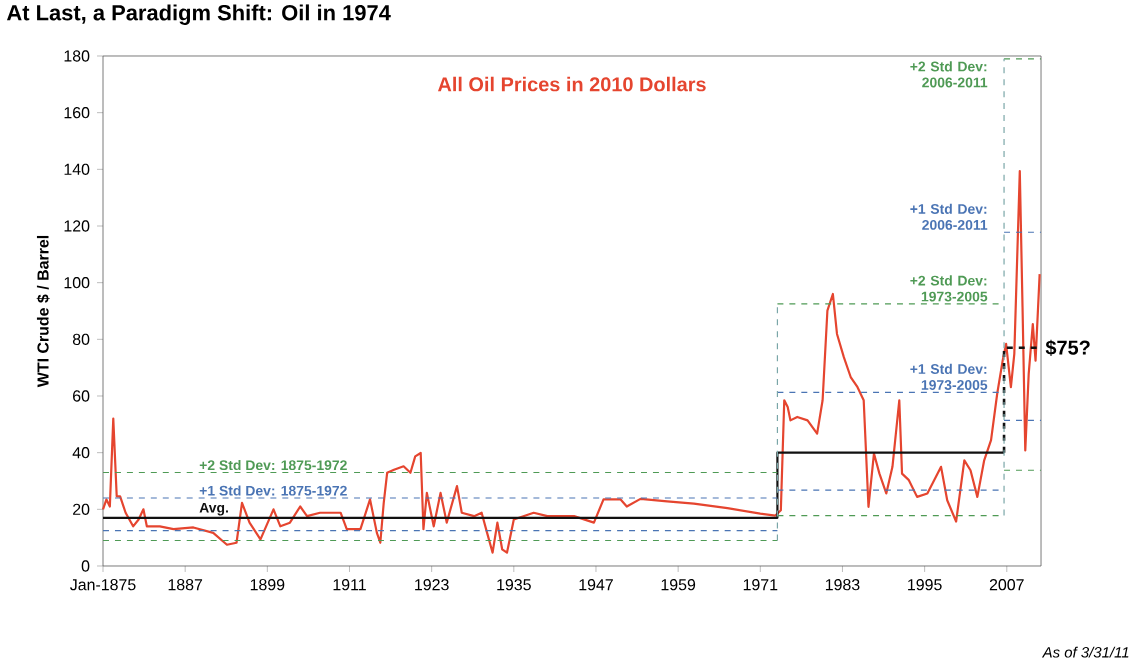 The height and width of the screenshot is (666, 1138). I want to click on text: All Oil Prices in 2010 Dollars, so click(571, 84).